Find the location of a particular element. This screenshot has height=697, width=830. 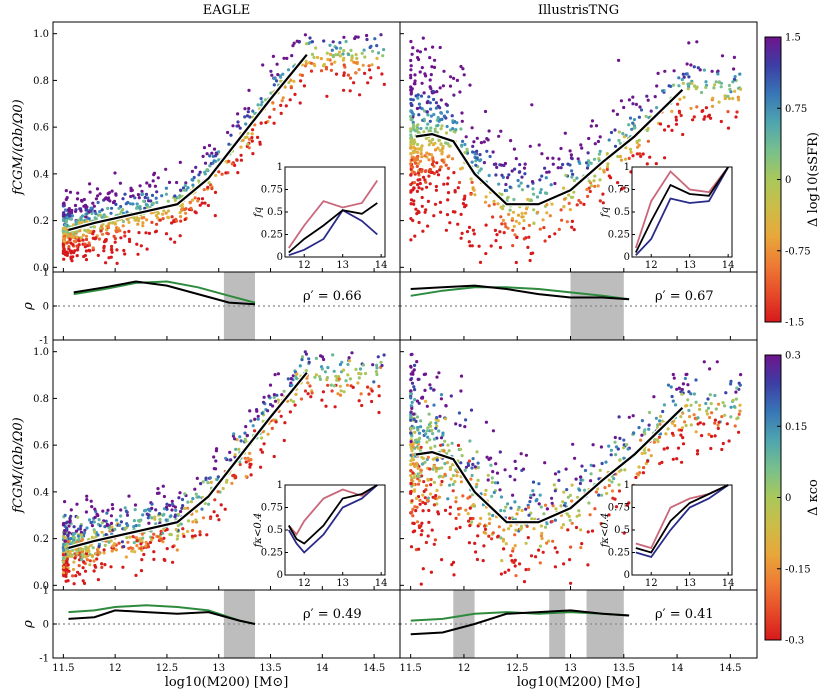

x-tick-label: 14 is located at coordinates (322, 668).